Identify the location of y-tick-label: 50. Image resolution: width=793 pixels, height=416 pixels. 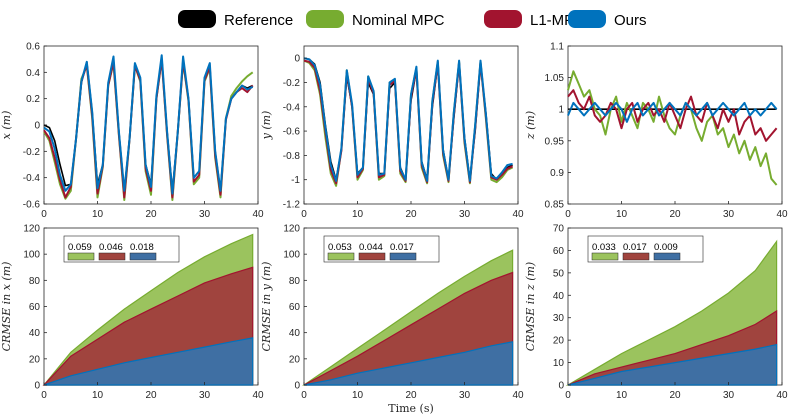
(559, 273).